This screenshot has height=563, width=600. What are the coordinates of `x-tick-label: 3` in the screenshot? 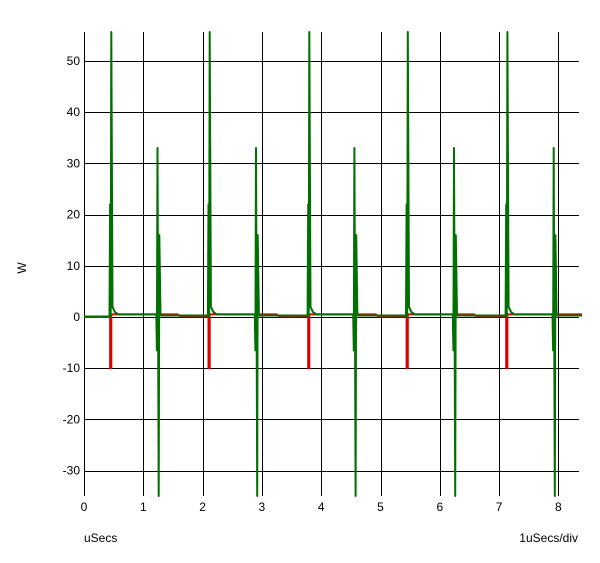 It's located at (262, 507).